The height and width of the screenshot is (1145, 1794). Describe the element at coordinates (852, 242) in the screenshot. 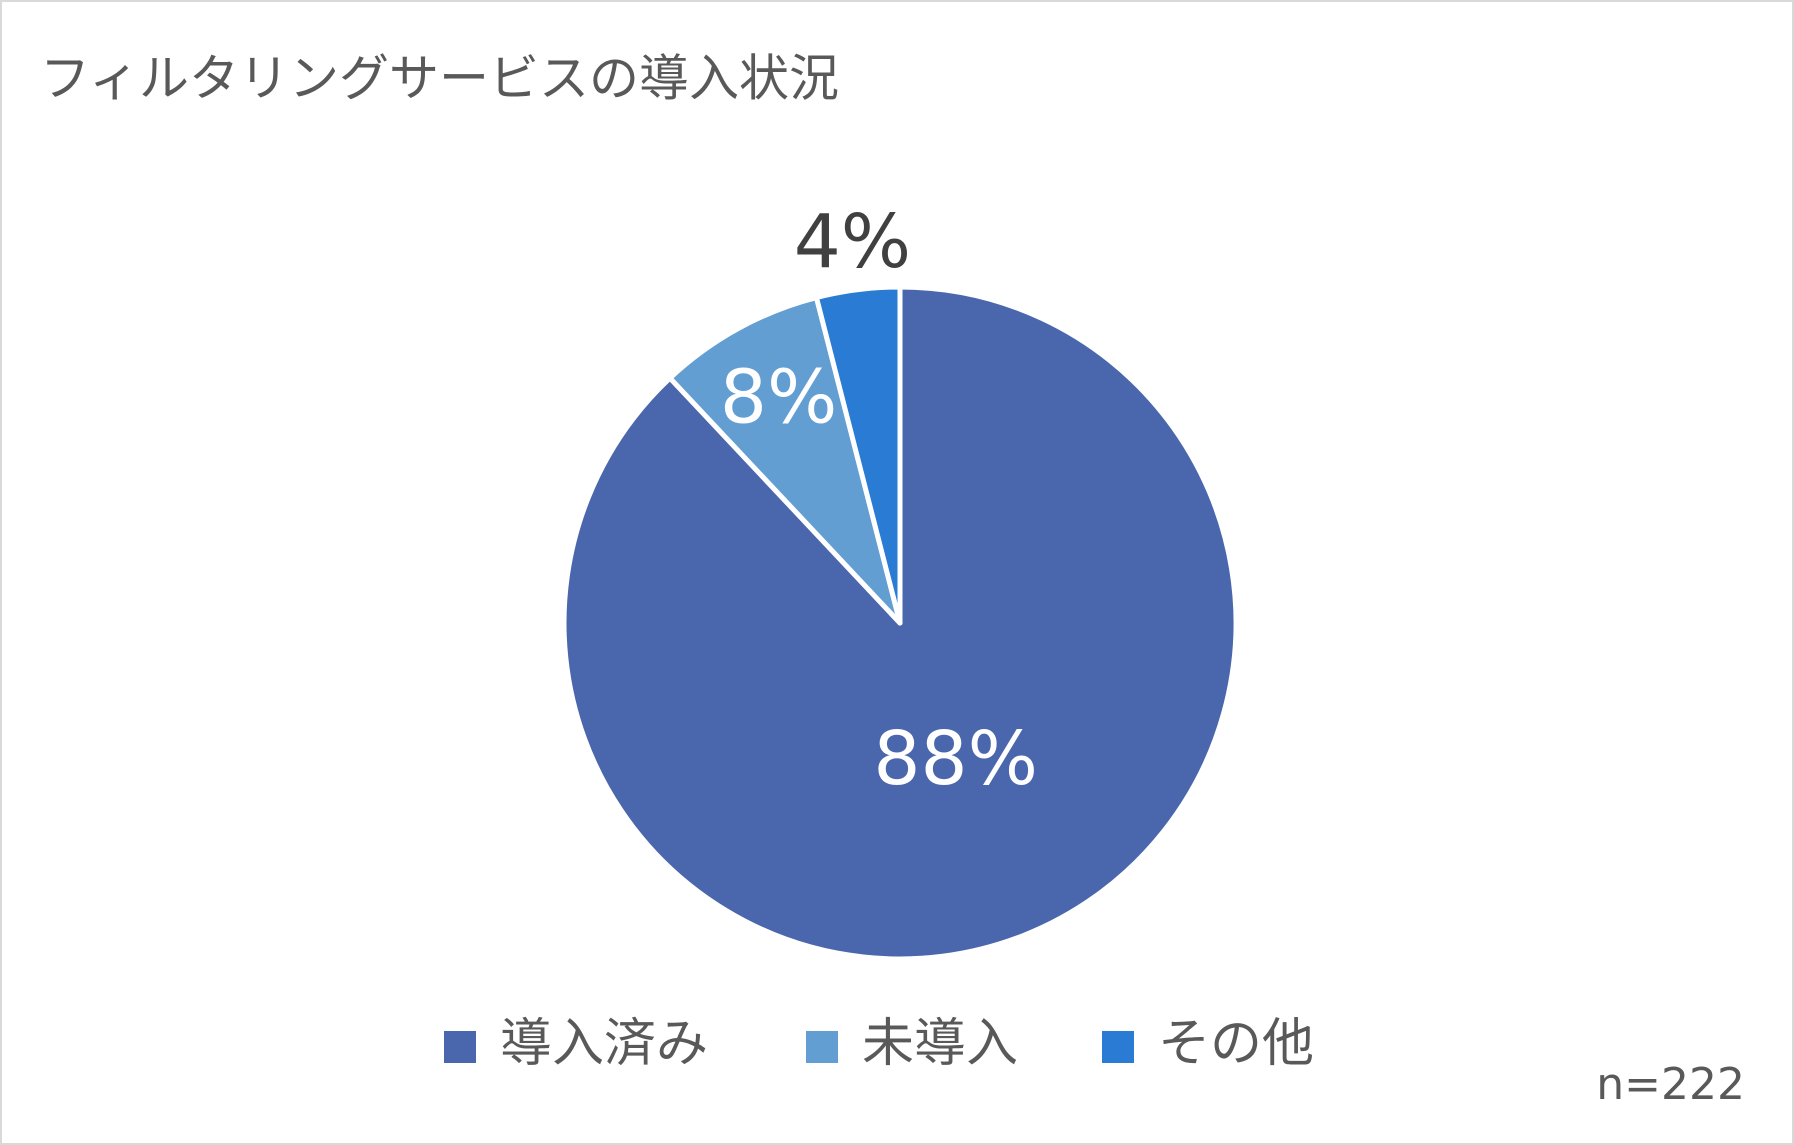

I see `data-label: 4%` at that location.